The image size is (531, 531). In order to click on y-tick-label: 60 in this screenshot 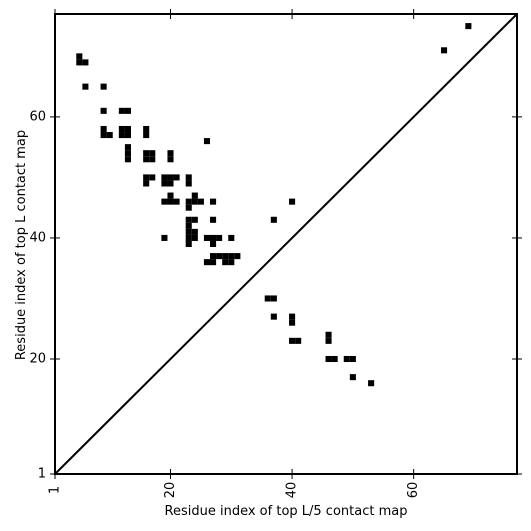, I will do `click(37, 116)`.